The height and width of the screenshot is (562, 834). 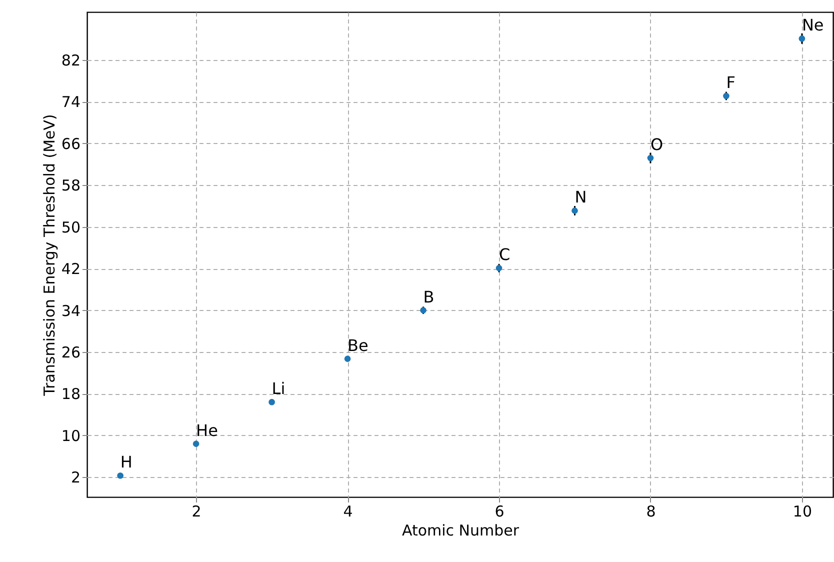 What do you see at coordinates (731, 82) in the screenshot?
I see `annotation: F` at bounding box center [731, 82].